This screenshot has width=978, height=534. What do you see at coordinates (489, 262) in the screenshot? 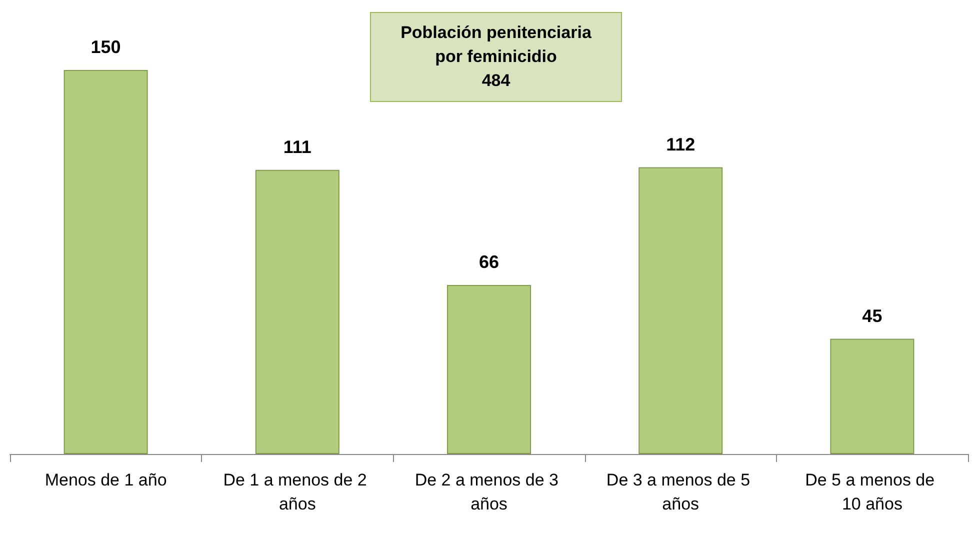
I see `data-label: 66` at bounding box center [489, 262].